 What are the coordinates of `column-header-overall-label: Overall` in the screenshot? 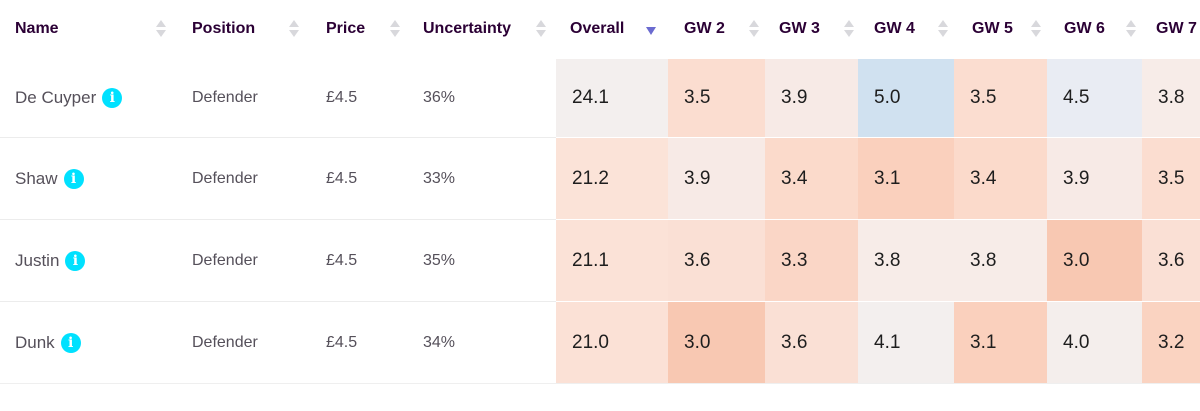 It's located at (597, 28).